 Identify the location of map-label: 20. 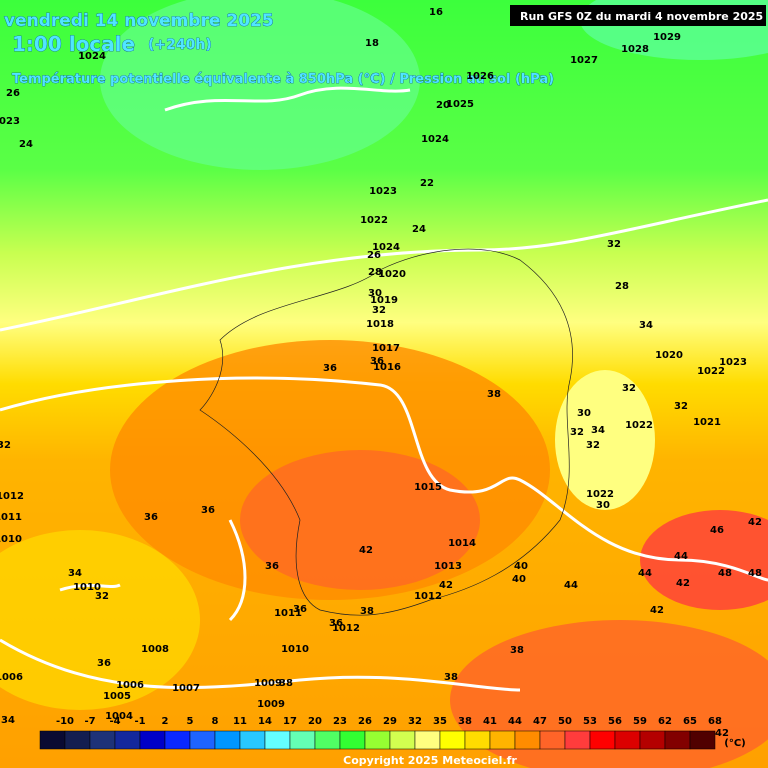
(443, 105).